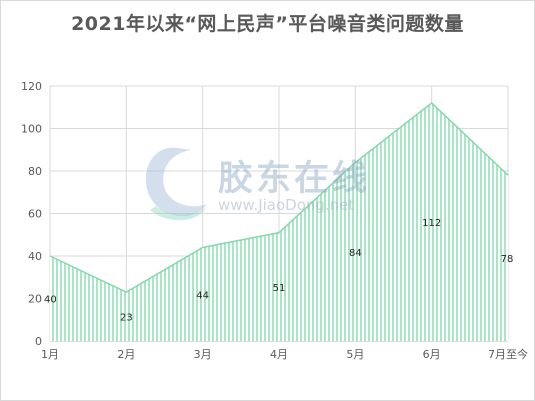 Image resolution: width=535 pixels, height=401 pixels. I want to click on y-tick-label-5: 100, so click(31, 129).